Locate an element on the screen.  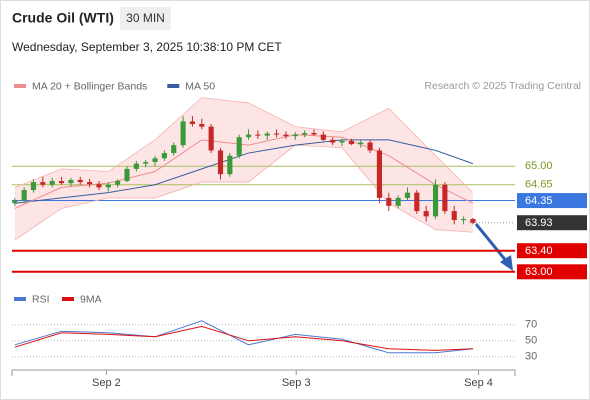
chart-title: Crude Oil (WTI) is located at coordinates (63, 18).